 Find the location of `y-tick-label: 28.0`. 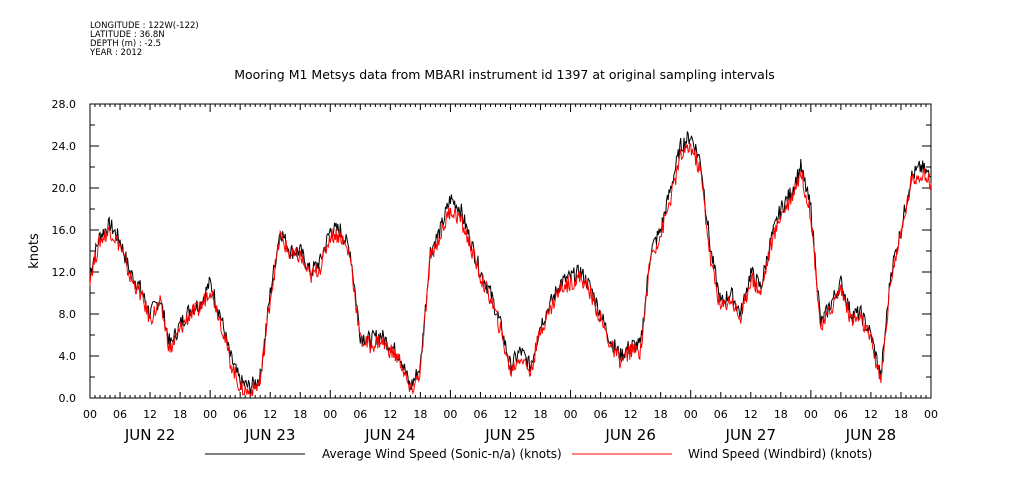

y-tick-label: 28.0 is located at coordinates (64, 104).